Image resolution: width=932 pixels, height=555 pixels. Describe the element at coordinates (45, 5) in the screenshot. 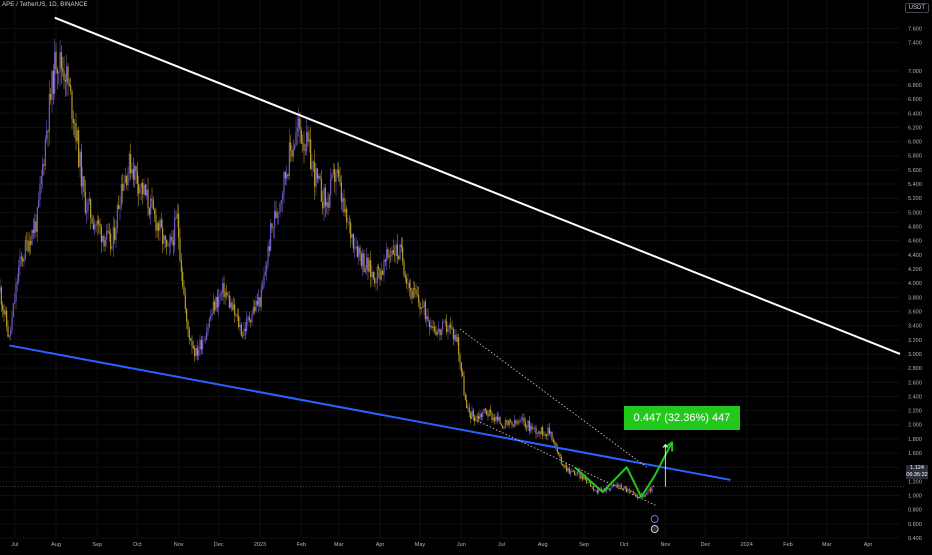

I see `symbol-title: APE / TetherUS, 1D, BINANCE` at that location.